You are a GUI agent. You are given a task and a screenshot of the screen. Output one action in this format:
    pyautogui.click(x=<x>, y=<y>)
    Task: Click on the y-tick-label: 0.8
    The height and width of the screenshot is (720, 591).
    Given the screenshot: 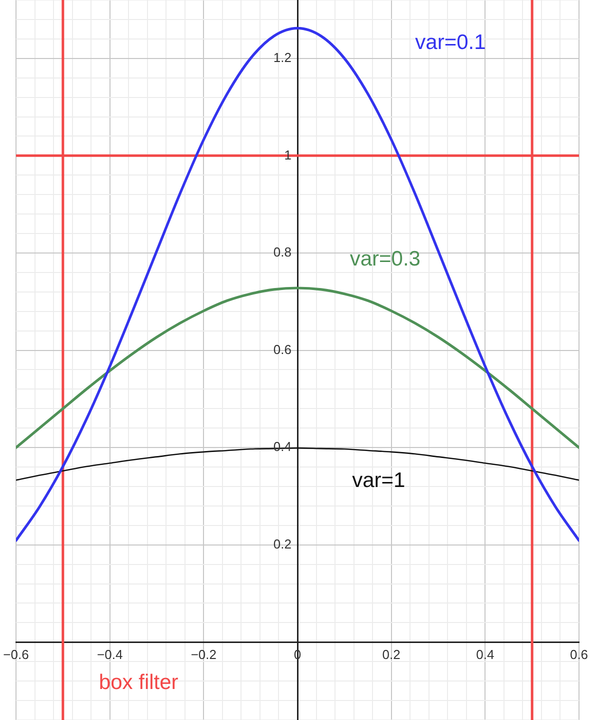 What is the action you would take?
    pyautogui.click(x=282, y=252)
    